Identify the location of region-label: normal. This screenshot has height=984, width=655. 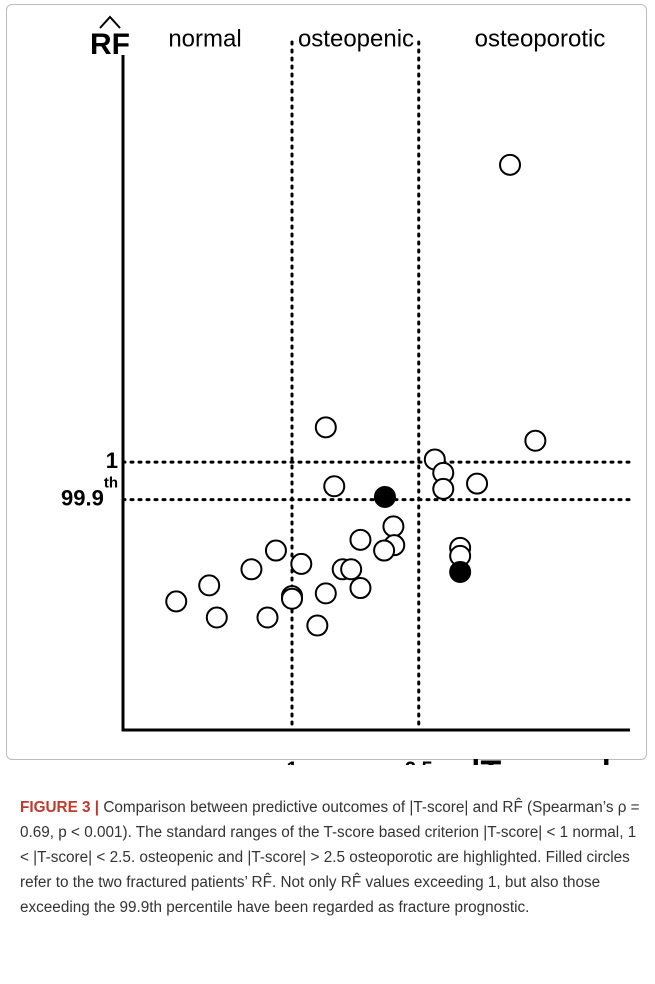
(204, 38).